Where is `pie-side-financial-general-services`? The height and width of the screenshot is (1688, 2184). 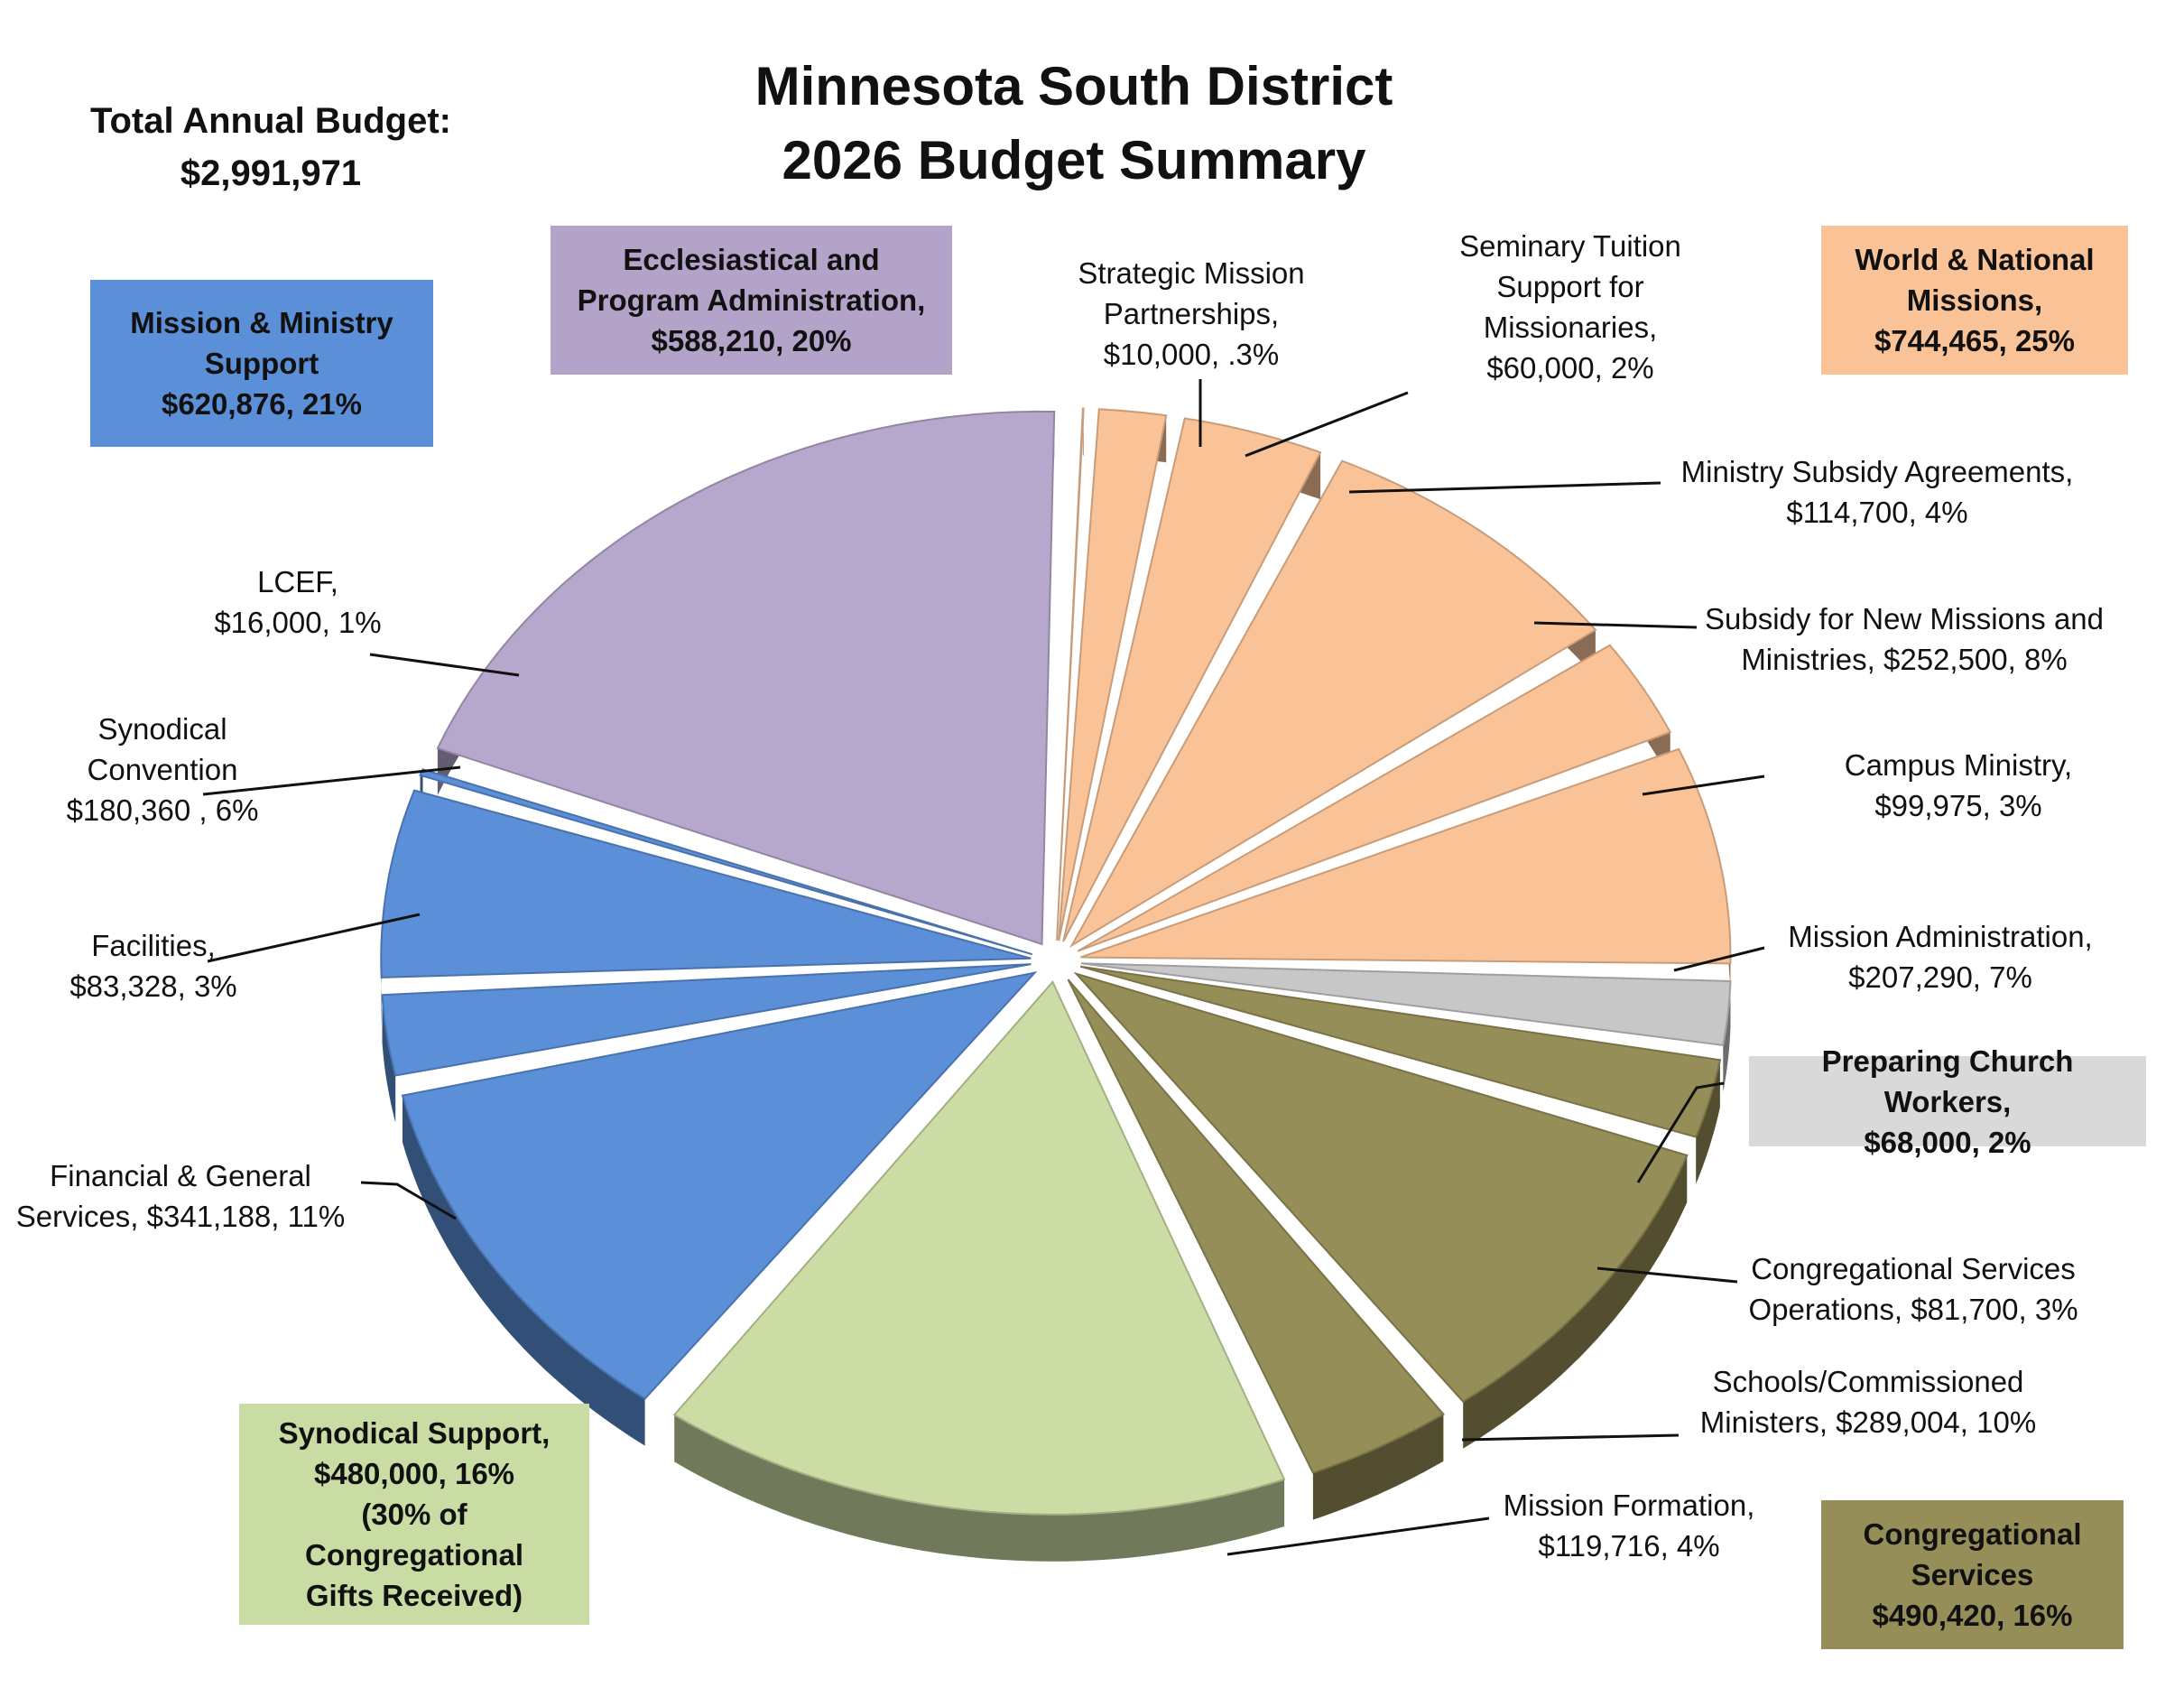
pie-side-financial-general-services is located at coordinates (524, 1271).